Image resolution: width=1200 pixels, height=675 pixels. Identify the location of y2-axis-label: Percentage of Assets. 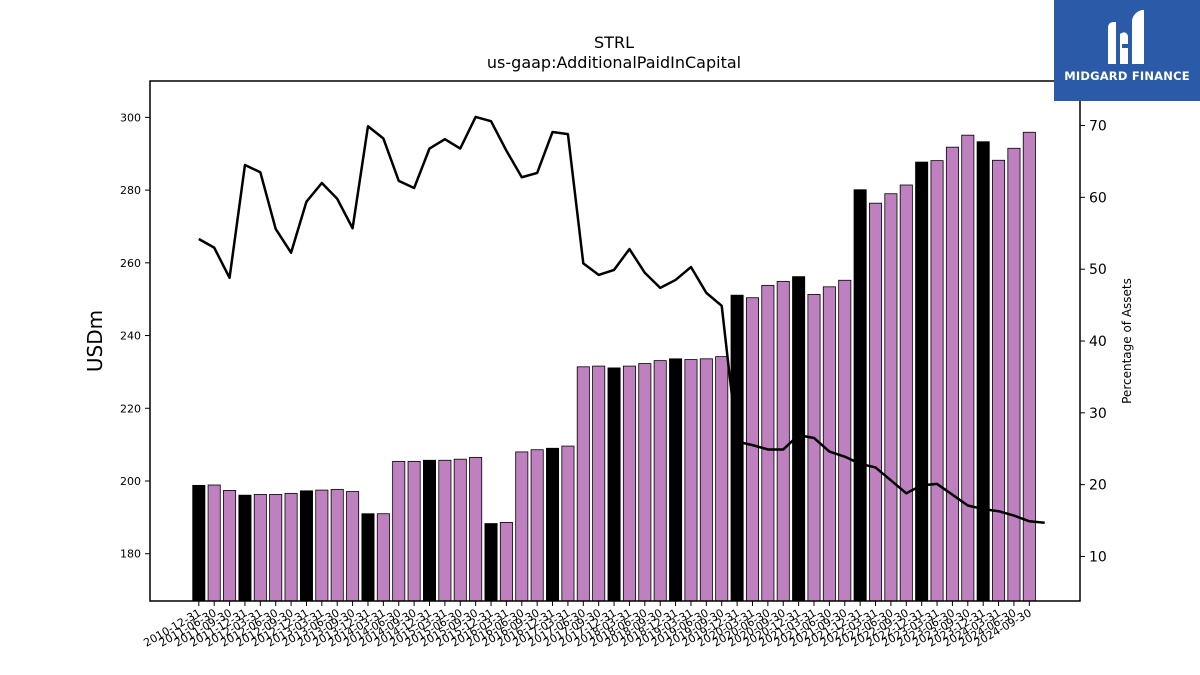
(1127, 341).